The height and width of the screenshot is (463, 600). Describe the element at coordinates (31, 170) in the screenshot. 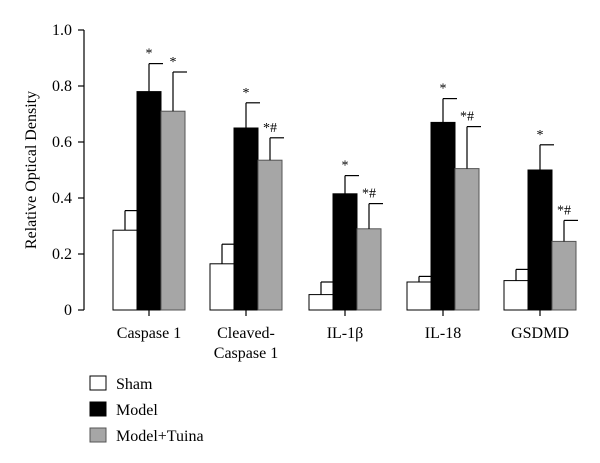

I see `y-axis-label: Relative Optical Density` at that location.